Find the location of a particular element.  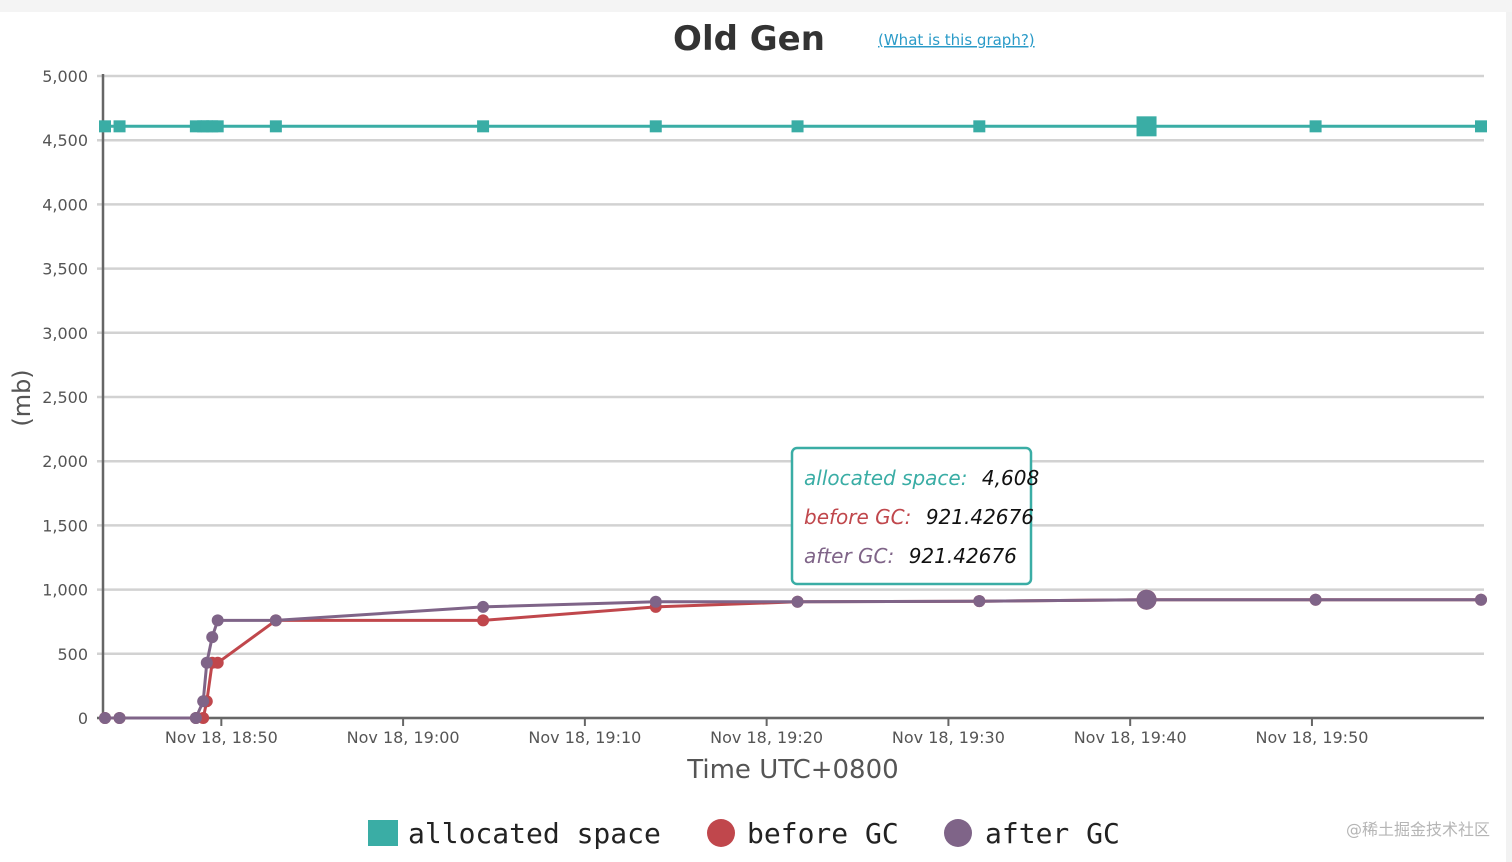

legend-label-after-gc: after GC is located at coordinates (1052, 833).